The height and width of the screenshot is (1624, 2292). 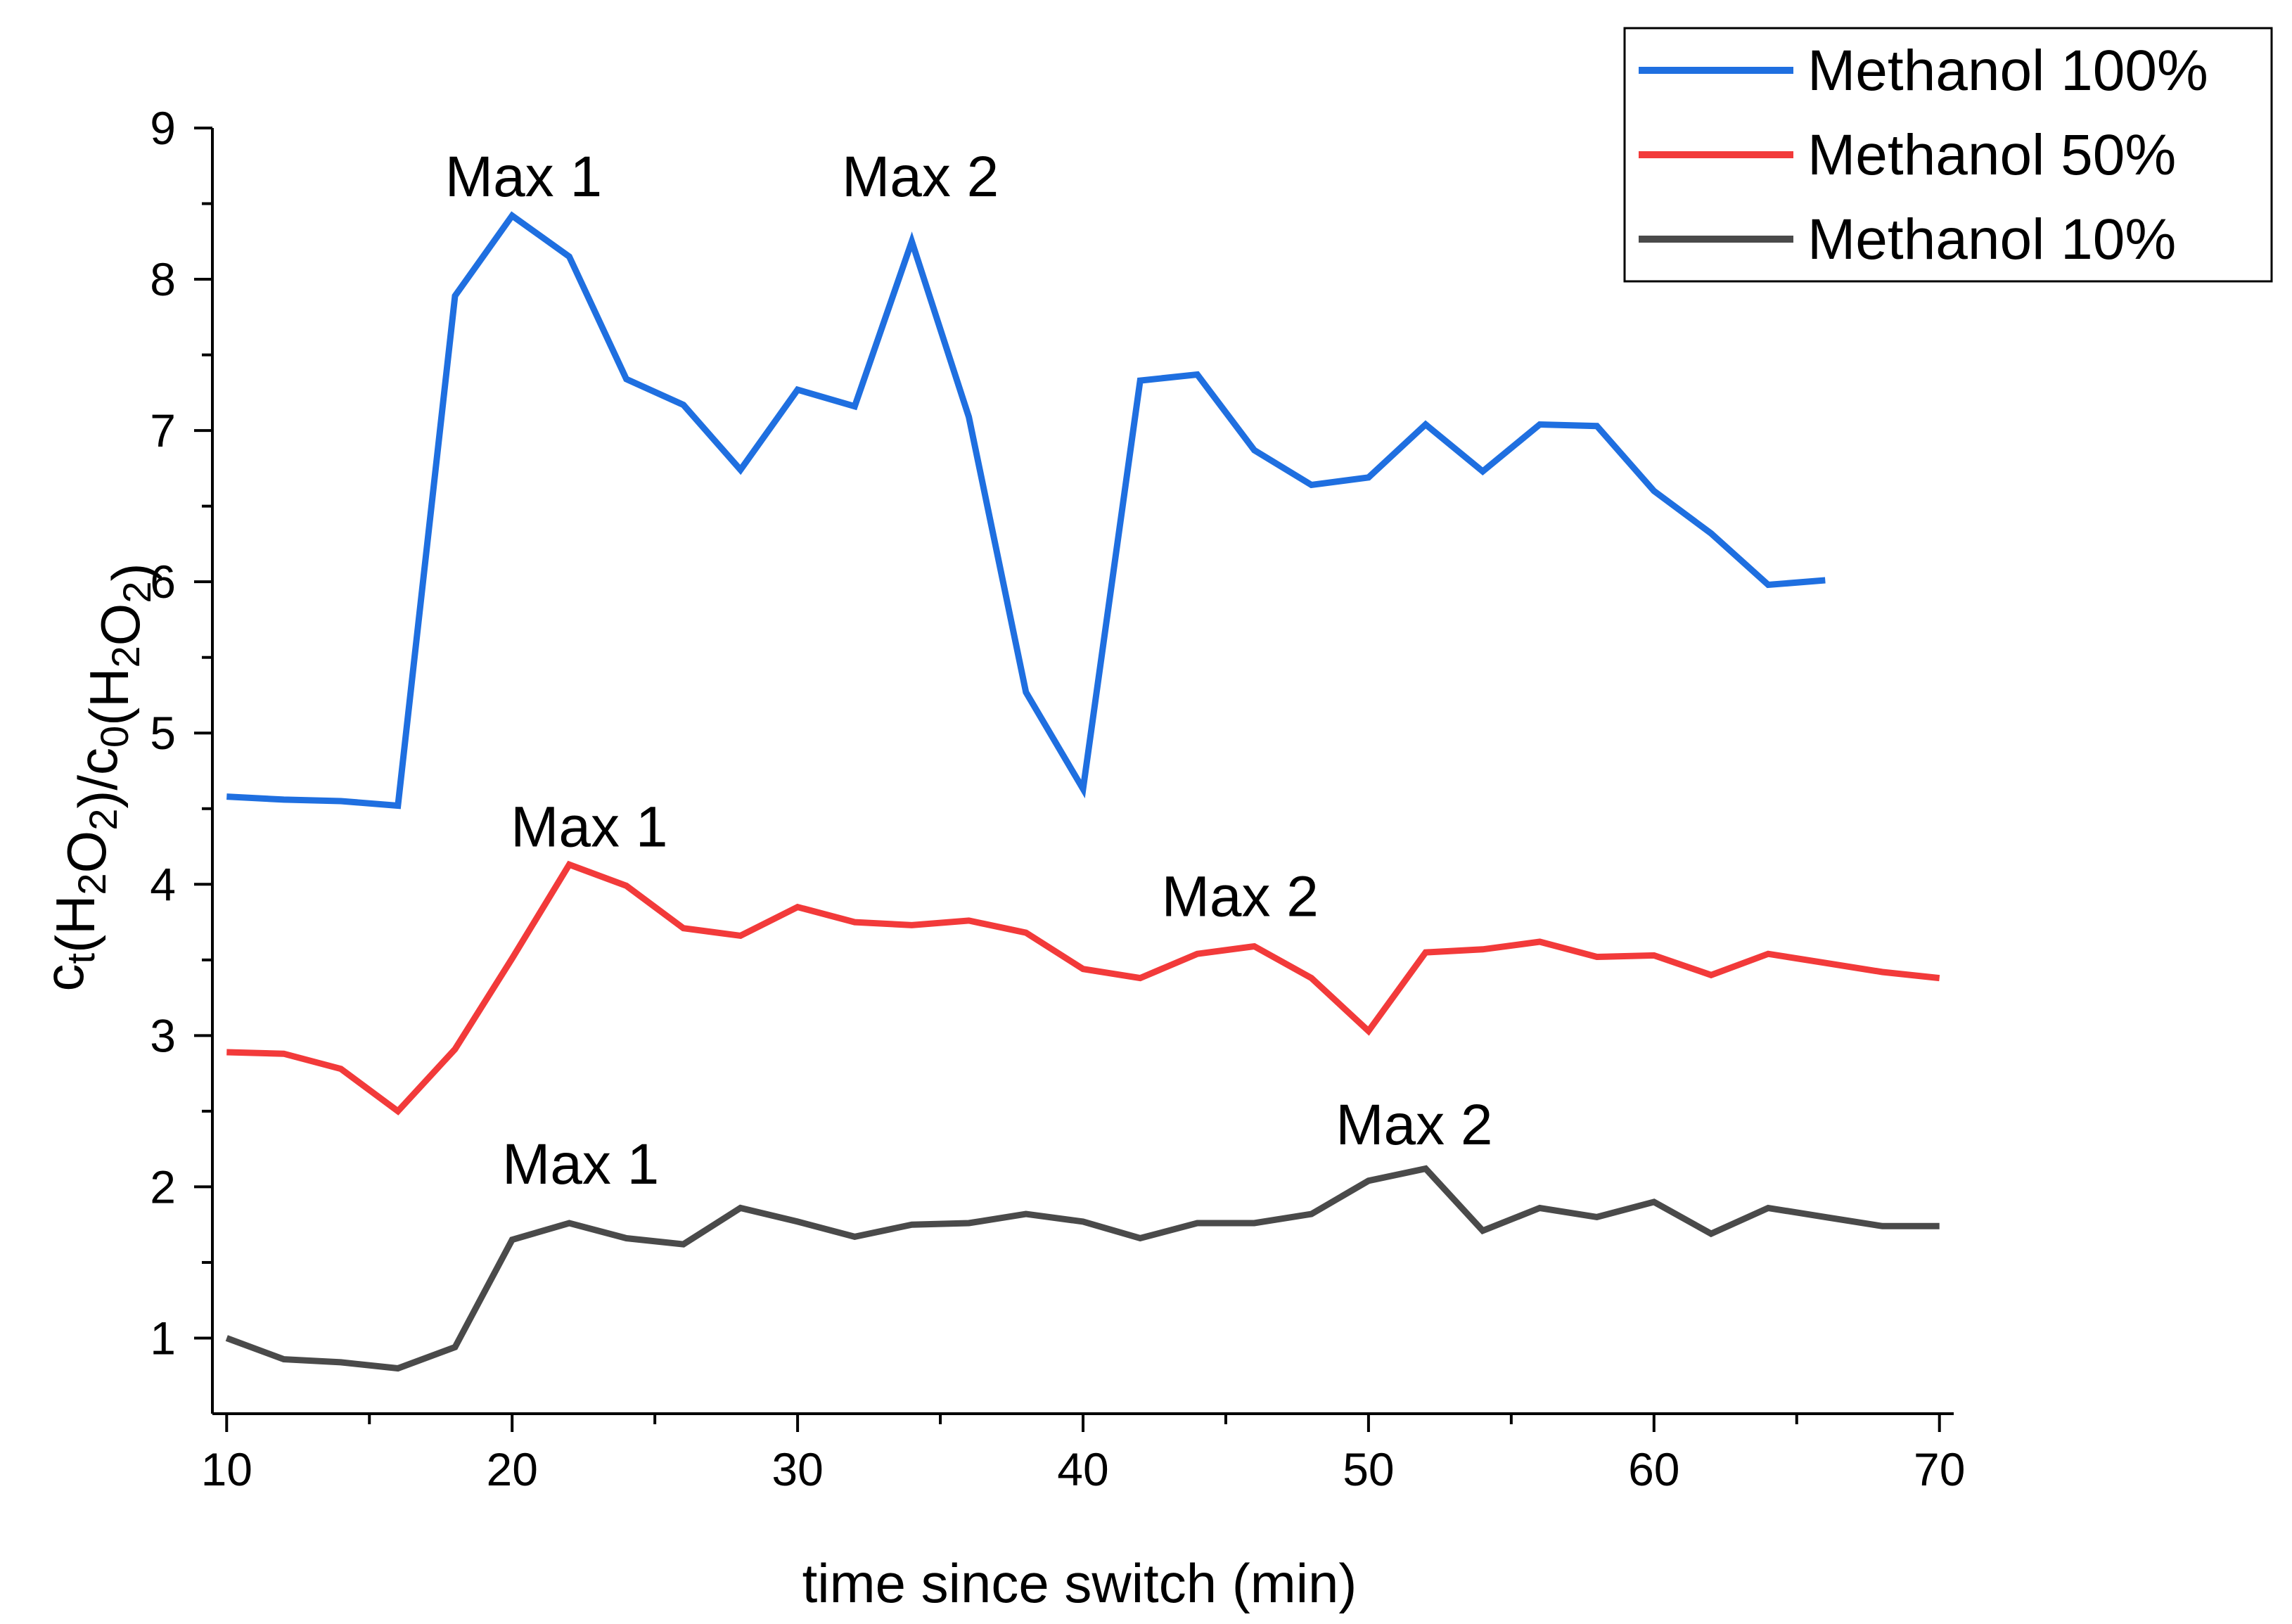 What do you see at coordinates (163, 733) in the screenshot?
I see `y-tick-label: 5` at bounding box center [163, 733].